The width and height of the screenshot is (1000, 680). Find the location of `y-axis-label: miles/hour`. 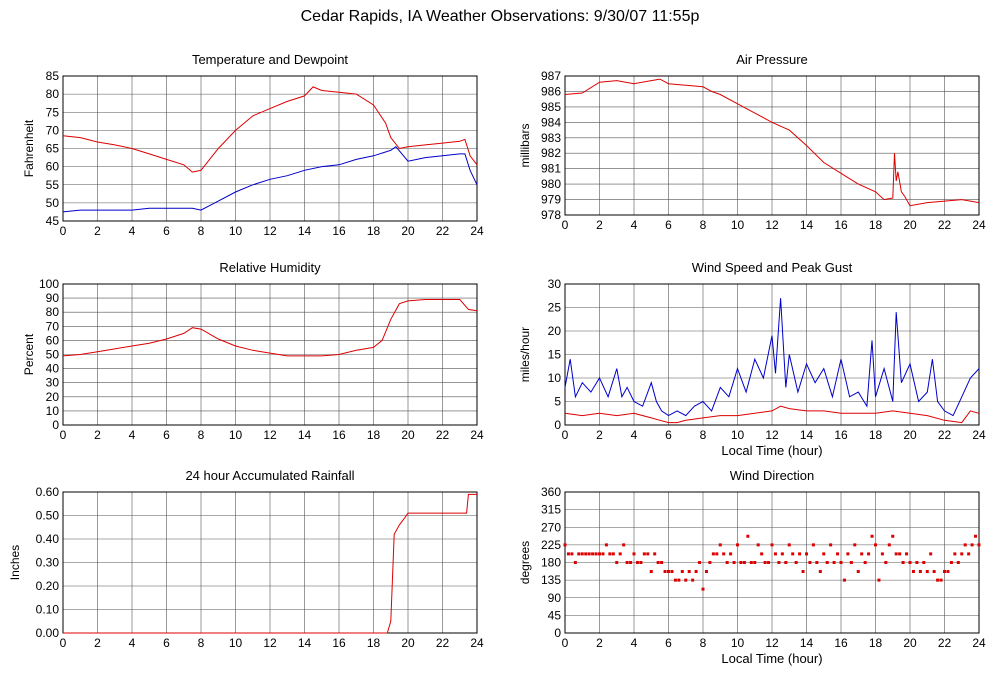

y-axis-label: miles/hour is located at coordinates (525, 354).